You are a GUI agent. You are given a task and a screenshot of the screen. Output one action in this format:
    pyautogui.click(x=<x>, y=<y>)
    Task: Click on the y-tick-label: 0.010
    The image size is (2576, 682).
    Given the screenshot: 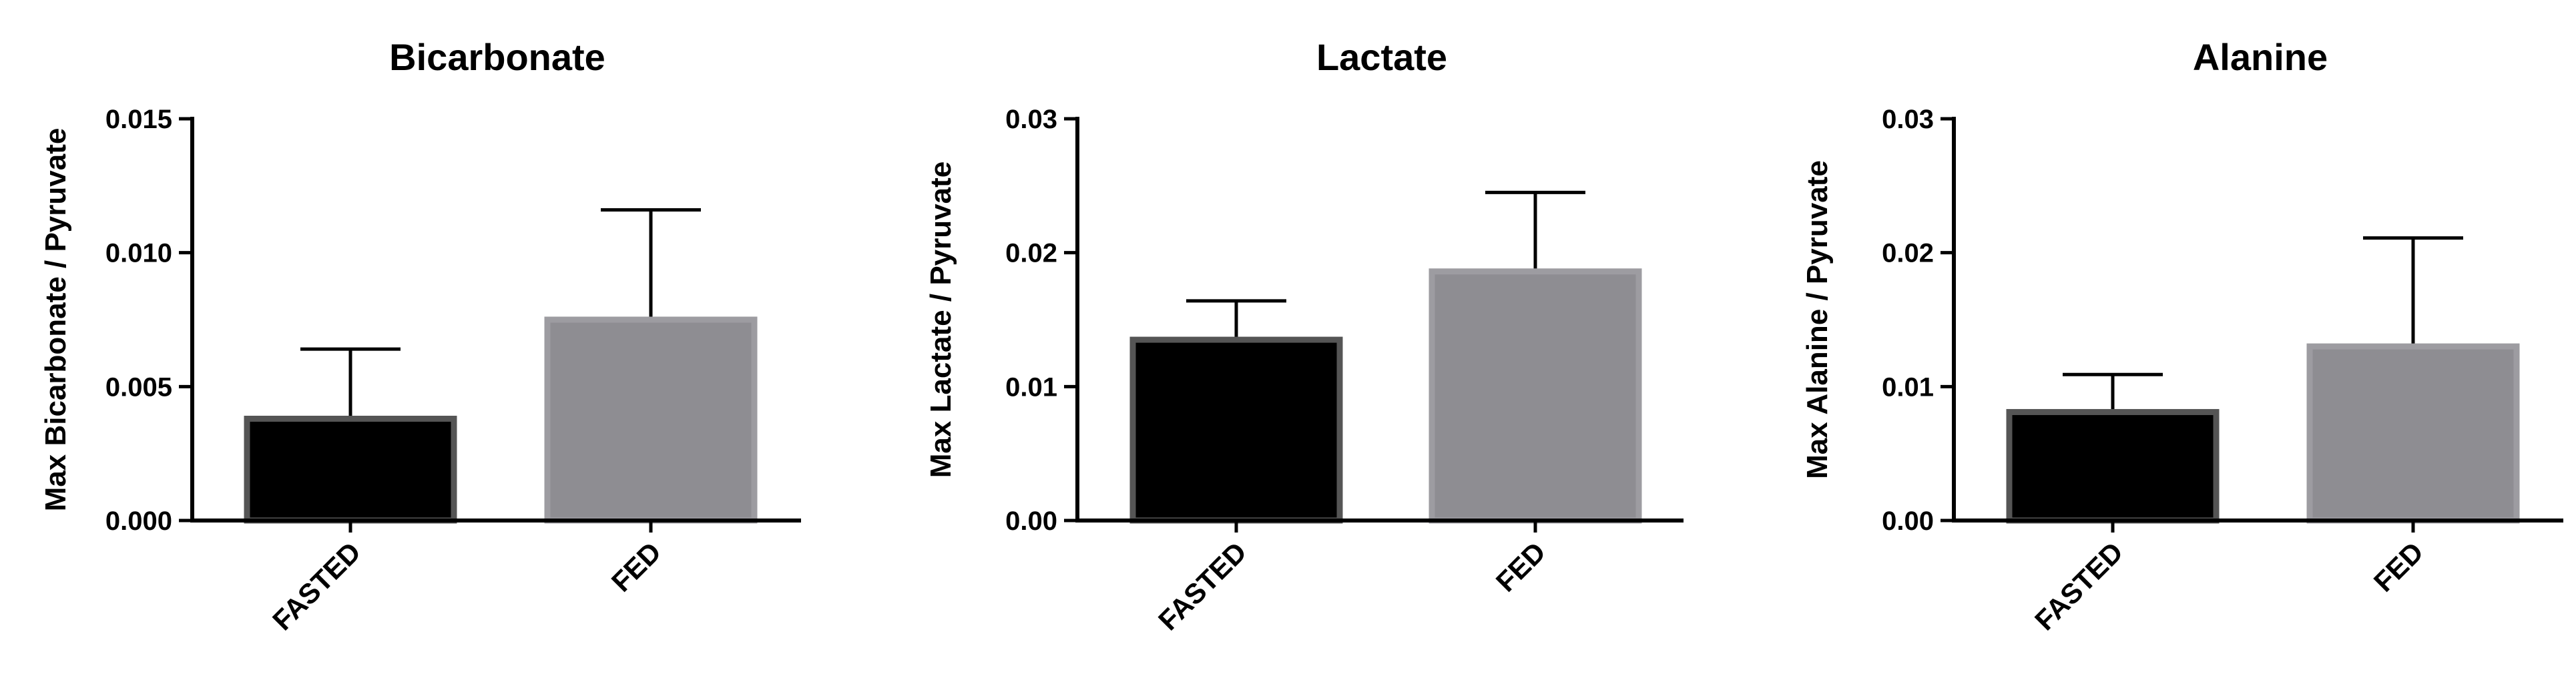 What is the action you would take?
    pyautogui.click(x=138, y=253)
    